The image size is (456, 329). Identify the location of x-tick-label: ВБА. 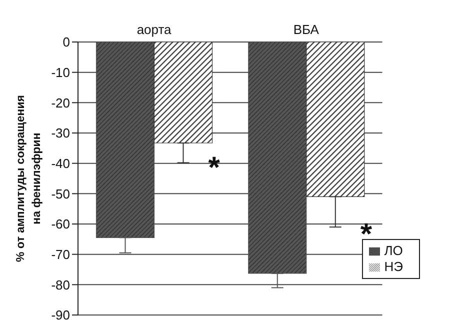
(306, 29).